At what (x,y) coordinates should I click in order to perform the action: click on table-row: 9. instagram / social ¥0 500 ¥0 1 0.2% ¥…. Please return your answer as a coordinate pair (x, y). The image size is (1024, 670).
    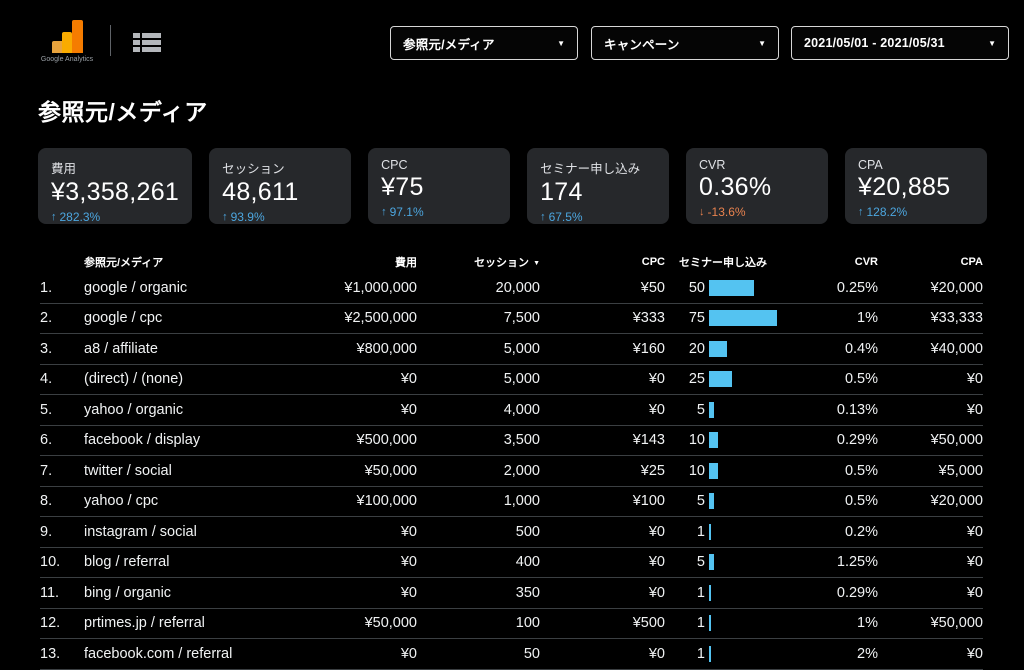
    Looking at the image, I should click on (511, 532).